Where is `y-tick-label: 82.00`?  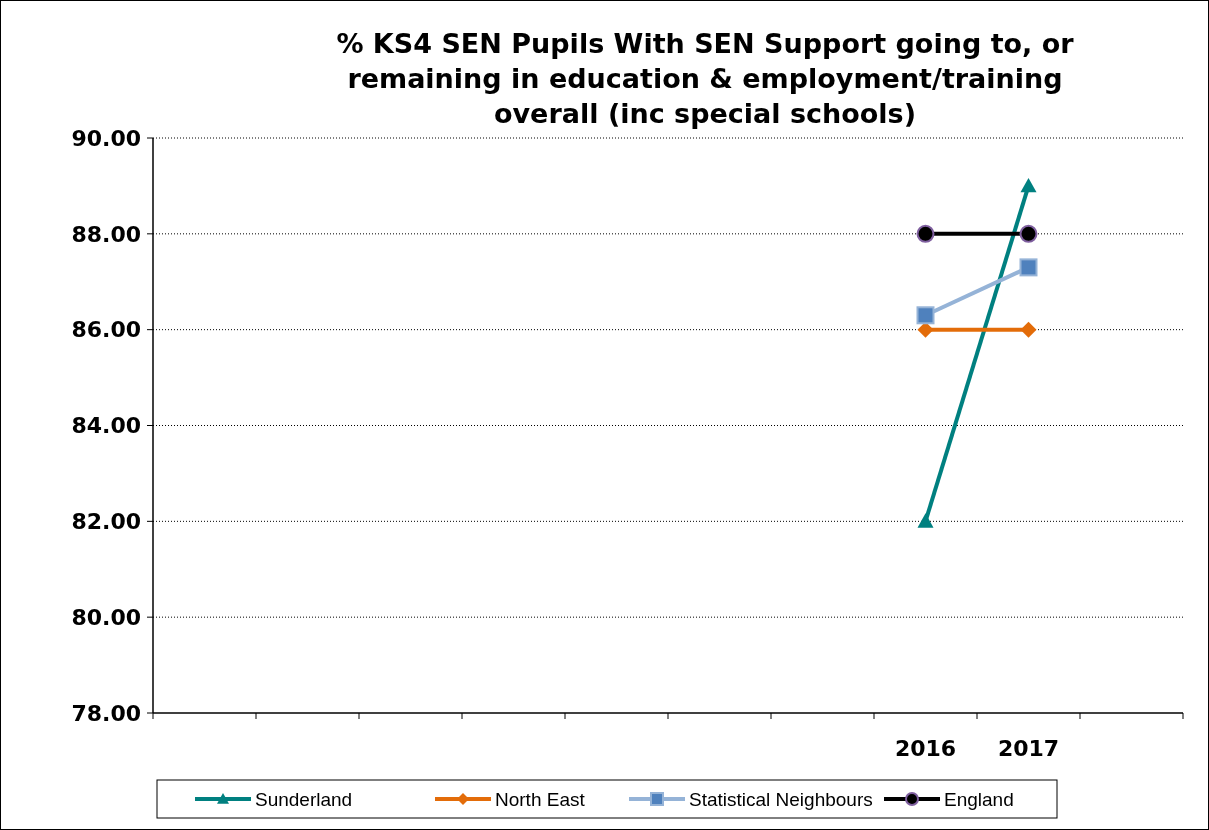
y-tick-label: 82.00 is located at coordinates (106, 522).